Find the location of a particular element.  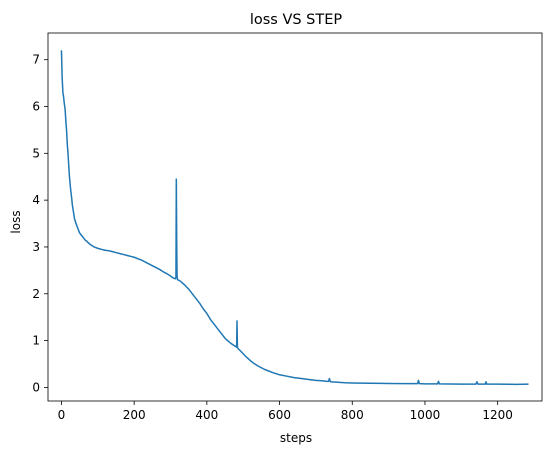

y-tick-label: 5 is located at coordinates (36, 153).